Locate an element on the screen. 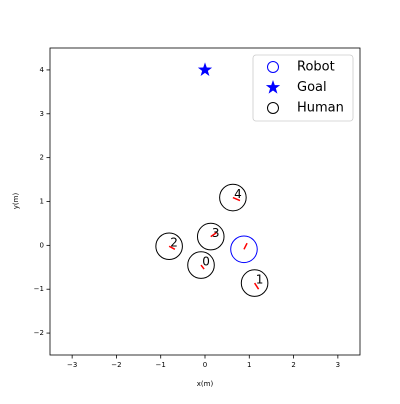 The width and height of the screenshot is (400, 404). y-axis-label: y(m) is located at coordinates (16, 201).